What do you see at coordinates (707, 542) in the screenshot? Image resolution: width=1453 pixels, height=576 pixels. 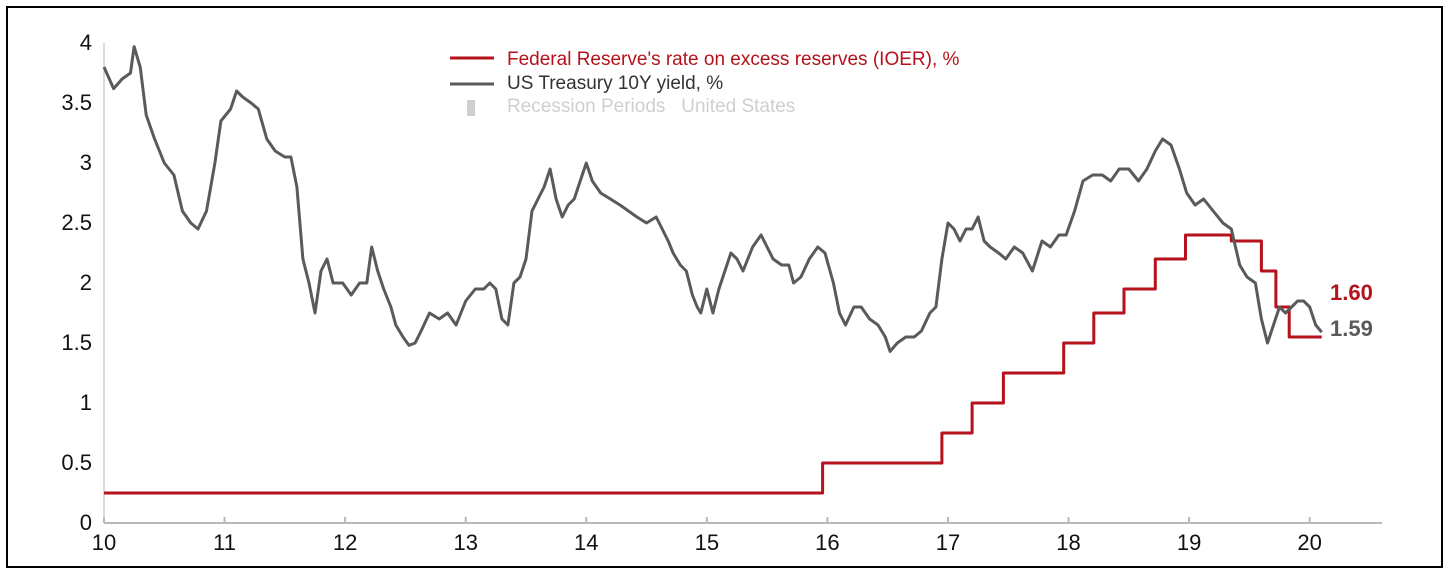 I see `x-tick-label: 15` at bounding box center [707, 542].